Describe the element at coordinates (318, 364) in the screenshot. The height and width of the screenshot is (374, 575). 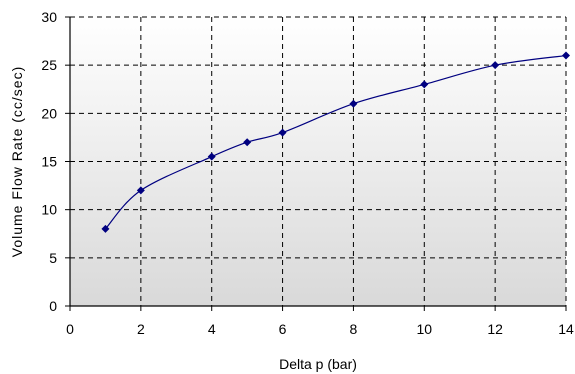
I see `x-axis-title: Delta p (bar)` at that location.